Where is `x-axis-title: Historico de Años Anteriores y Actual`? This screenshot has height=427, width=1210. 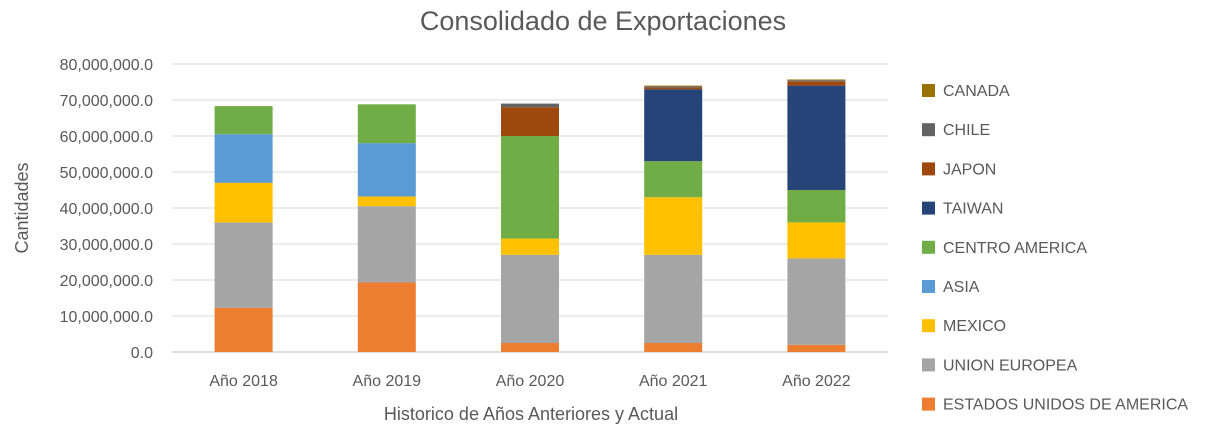 x-axis-title: Historico de Años Anteriores y Actual is located at coordinates (531, 414).